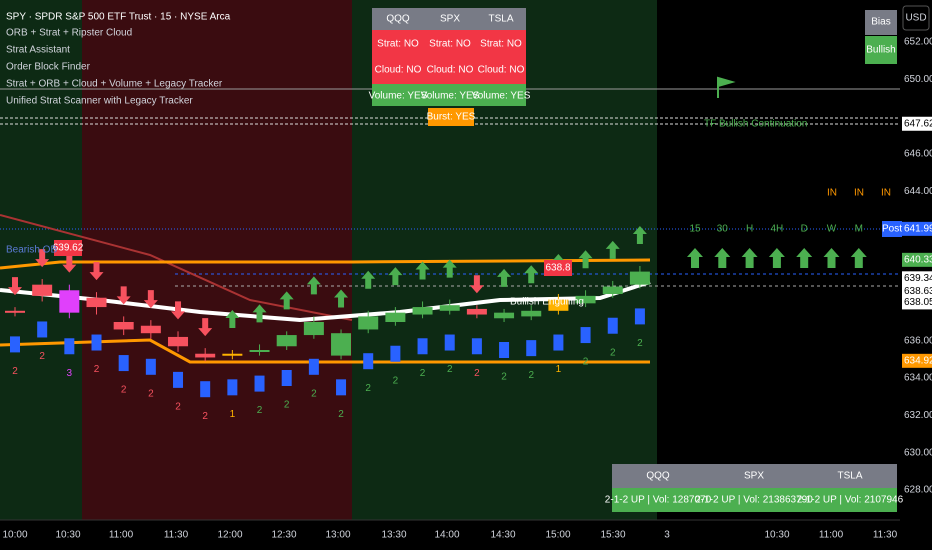  What do you see at coordinates (918, 378) in the screenshot?
I see `y-tick-label: 634.00` at bounding box center [918, 378].